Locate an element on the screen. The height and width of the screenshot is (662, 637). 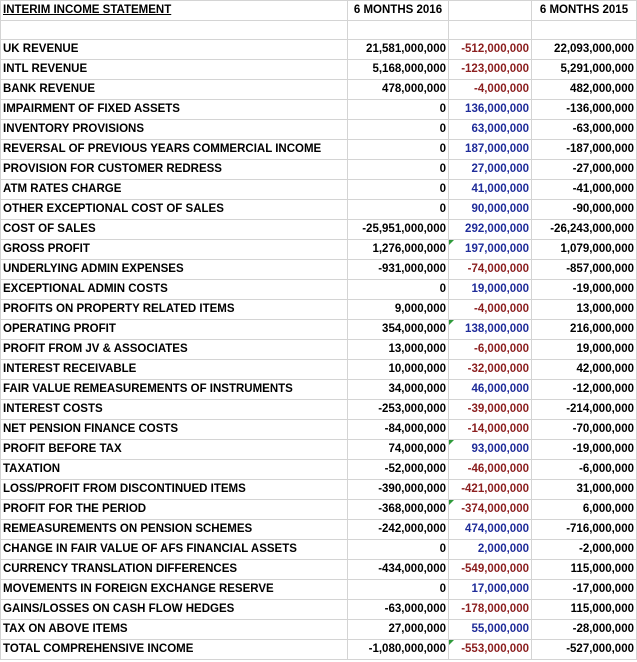
row-label-cell: UK REVENUE is located at coordinates (174, 49).